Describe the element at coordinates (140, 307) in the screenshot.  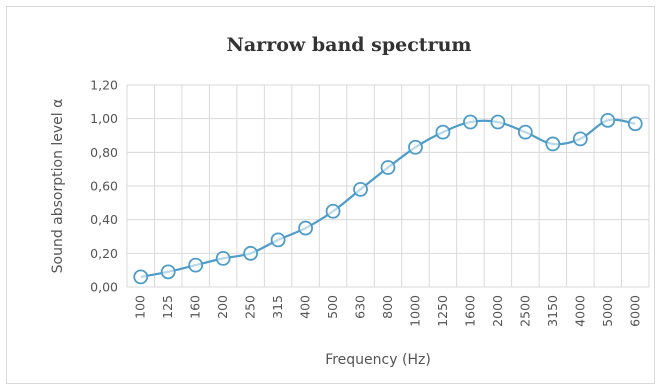
I see `x-tick-label: 100` at that location.